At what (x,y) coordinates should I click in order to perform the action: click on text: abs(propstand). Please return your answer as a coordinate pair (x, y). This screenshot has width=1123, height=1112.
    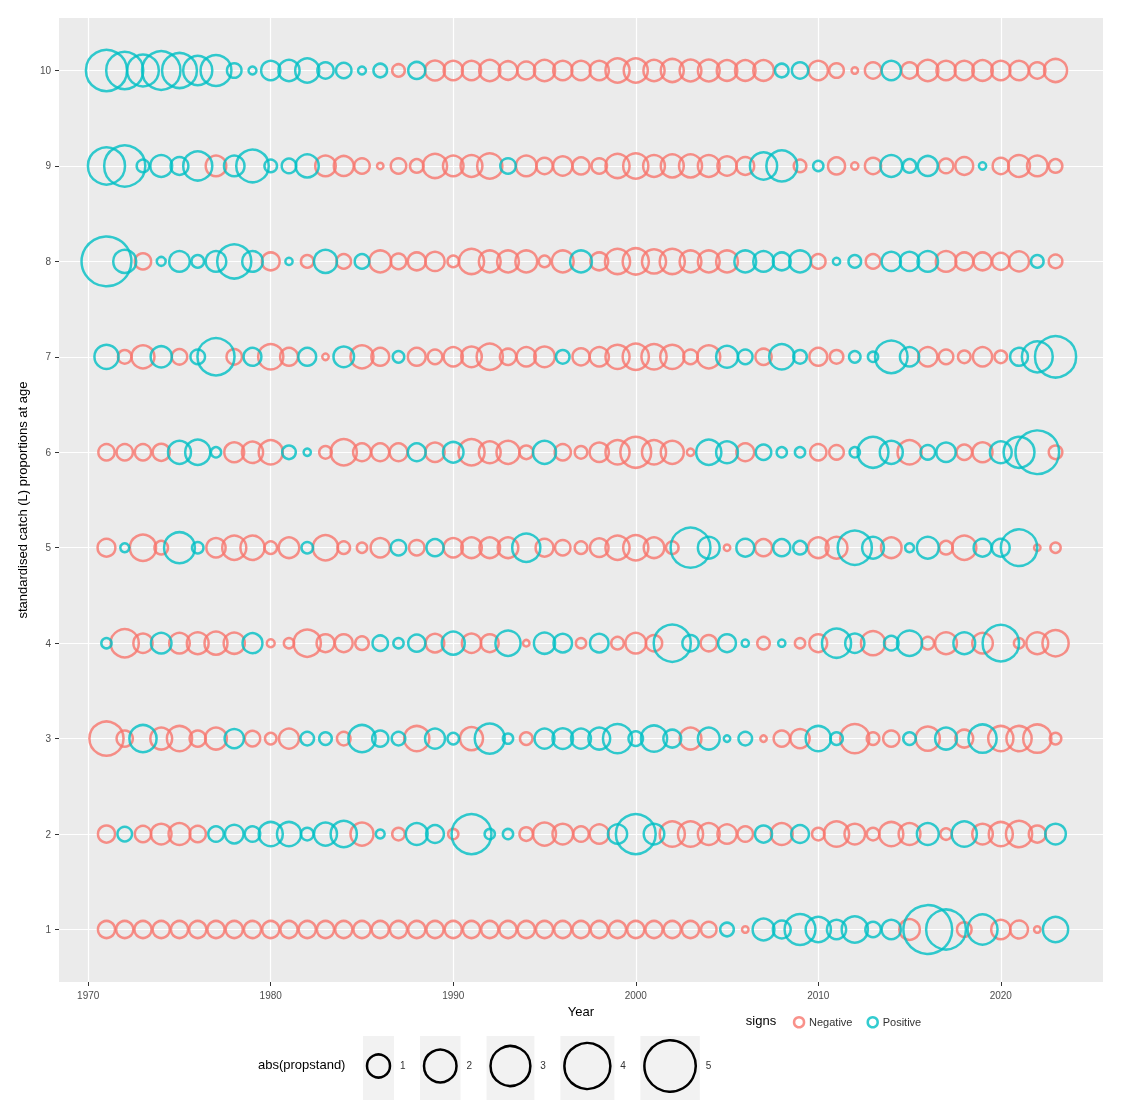
    Looking at the image, I should click on (302, 1064).